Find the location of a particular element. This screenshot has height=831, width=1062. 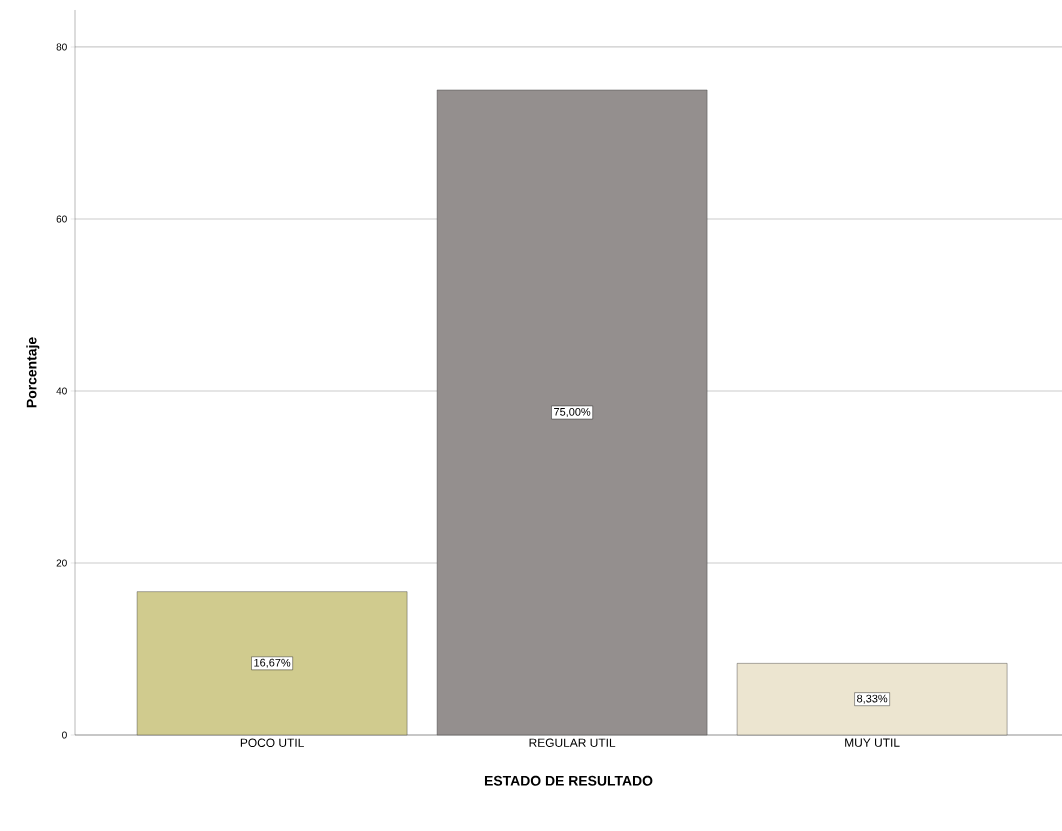

x-tick-label: REGULAR UTIL is located at coordinates (572, 742).